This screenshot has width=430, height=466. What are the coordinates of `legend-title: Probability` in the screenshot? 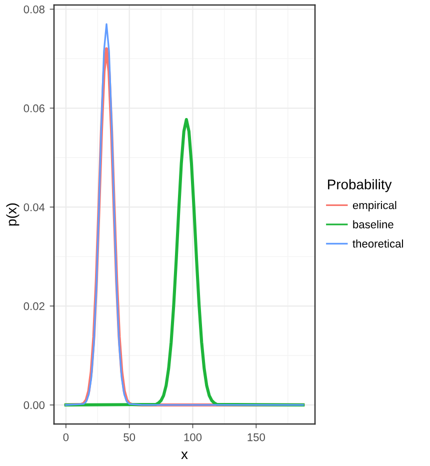 It's located at (360, 185).